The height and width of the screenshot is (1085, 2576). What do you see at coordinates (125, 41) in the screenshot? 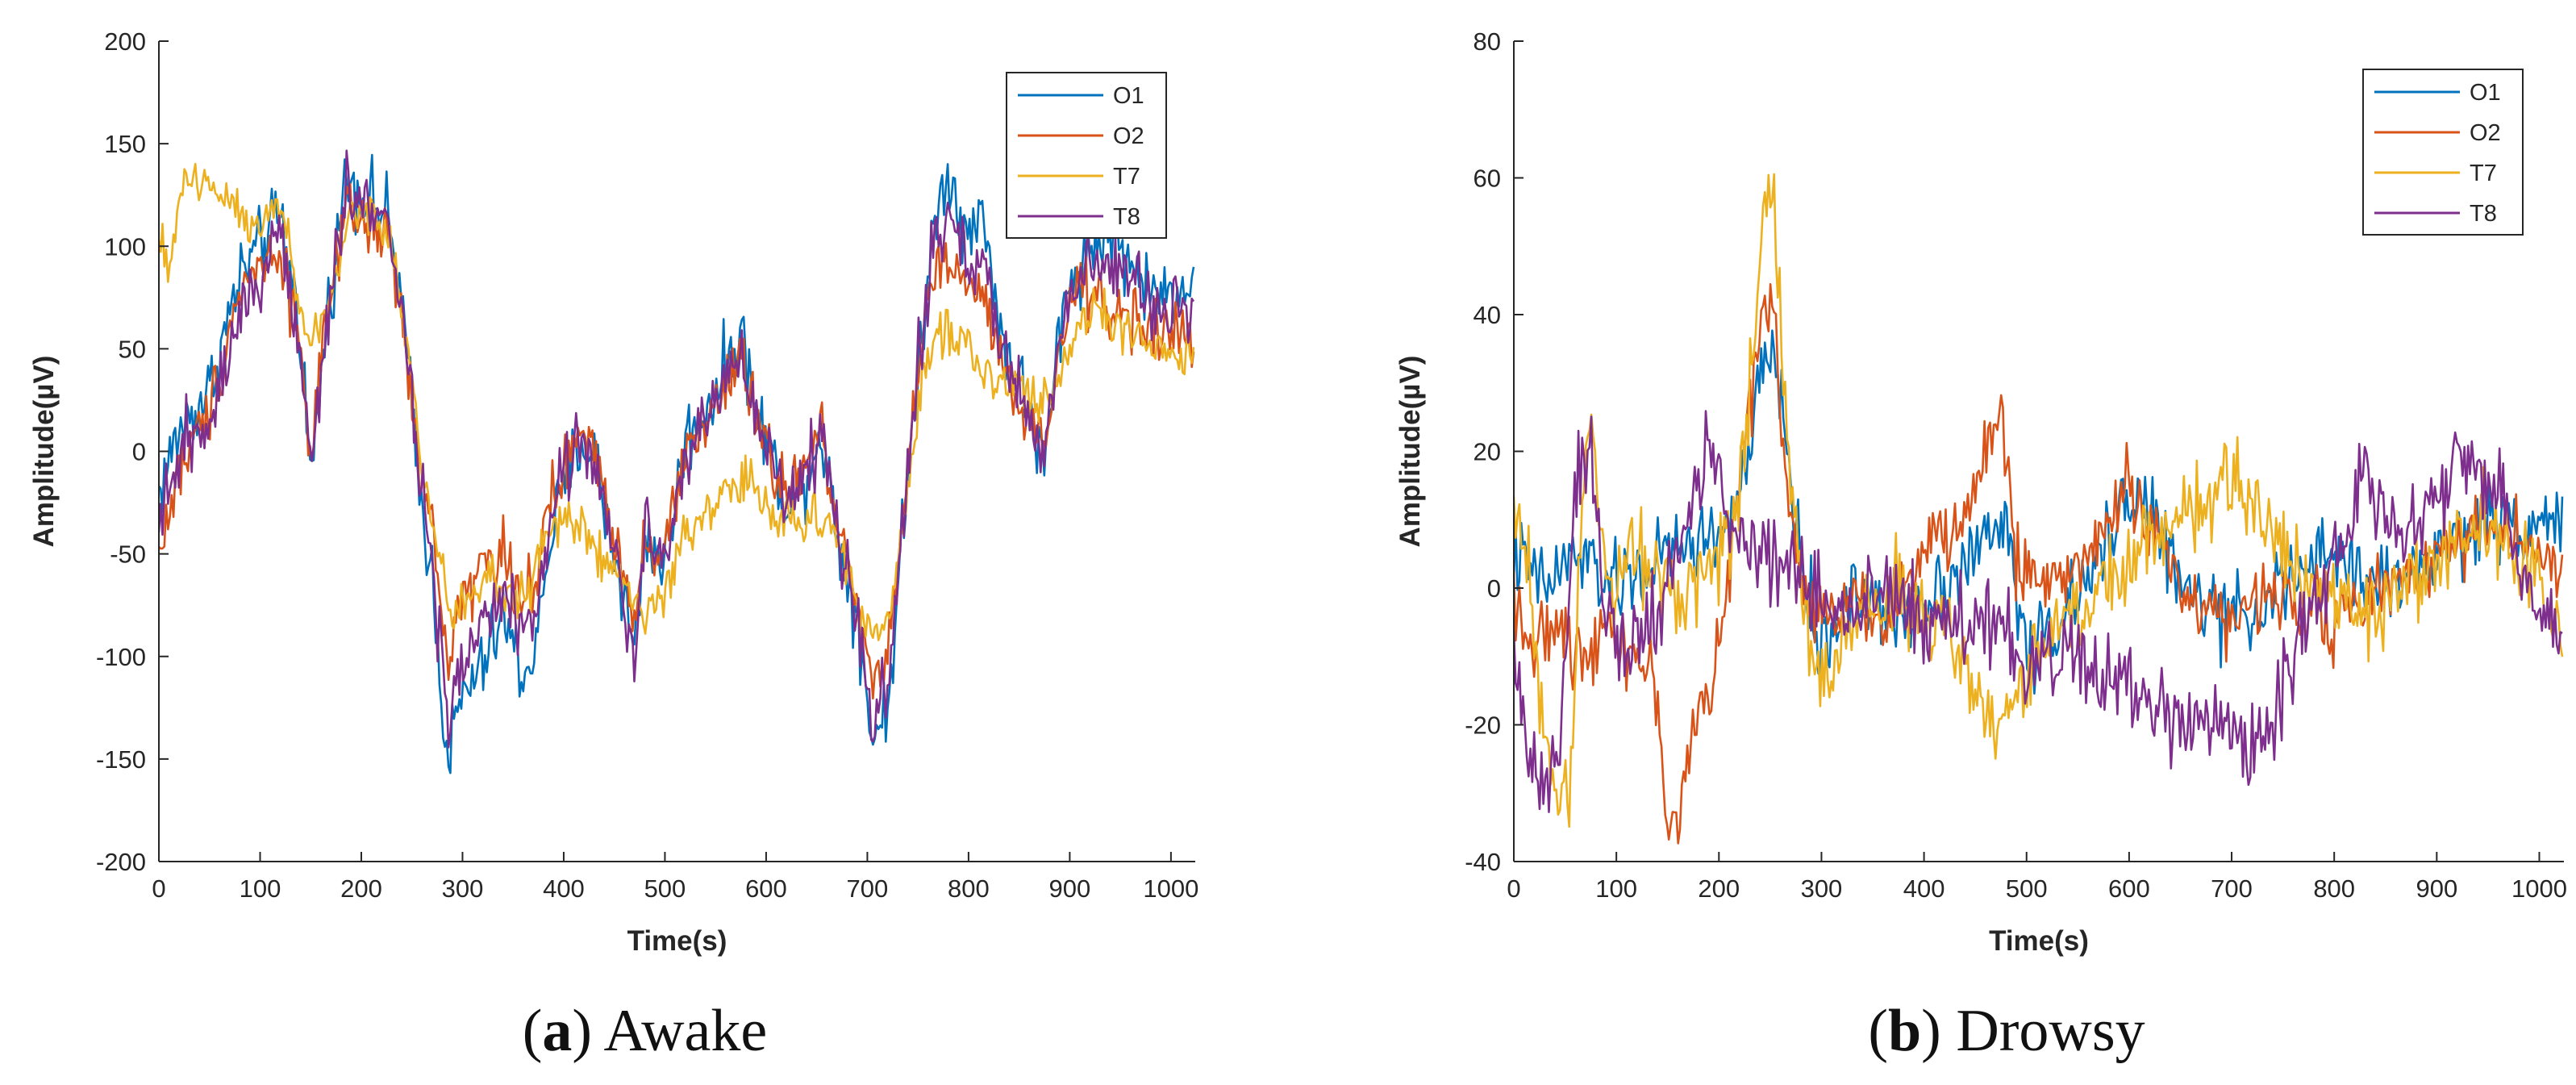
I see `y-tick-label: 200` at bounding box center [125, 41].